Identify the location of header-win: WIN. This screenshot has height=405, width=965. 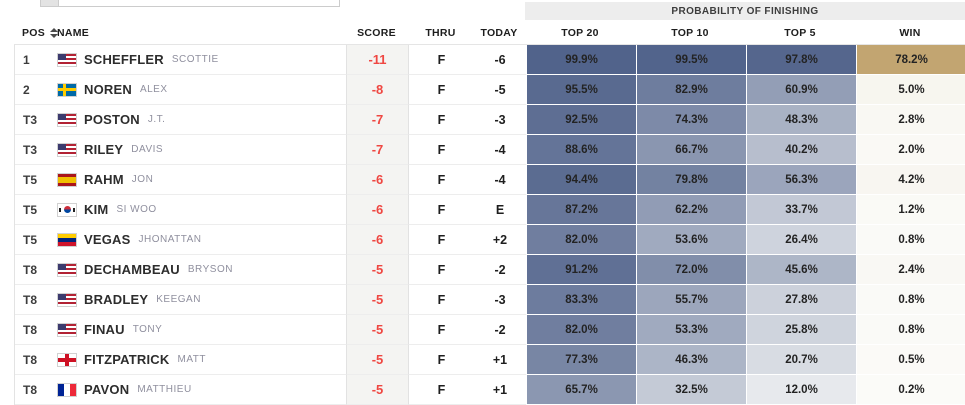
(910, 33).